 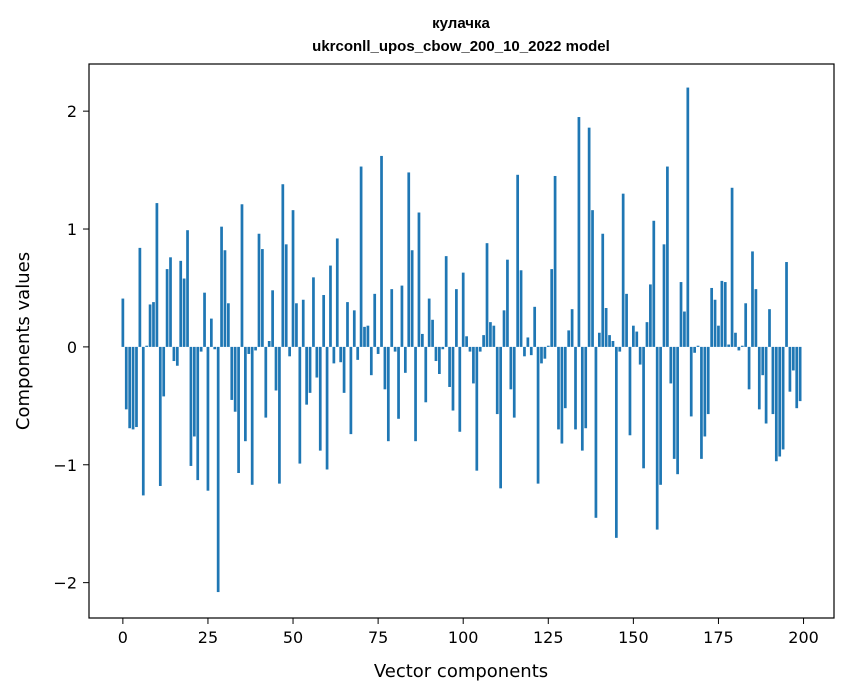 I want to click on chart-title-line1: кулачка, so click(x=461, y=23).